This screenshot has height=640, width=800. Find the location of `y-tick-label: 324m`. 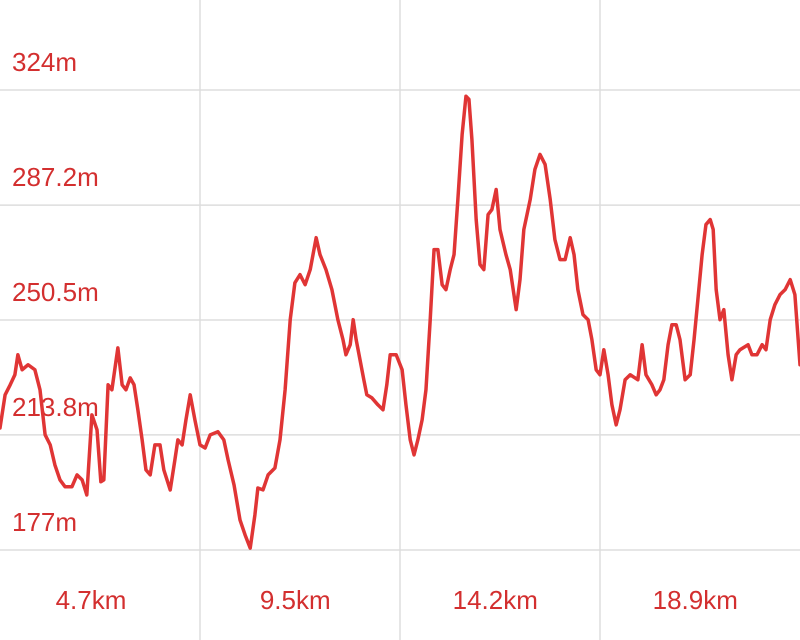

y-tick-label: 324m is located at coordinates (44, 62).